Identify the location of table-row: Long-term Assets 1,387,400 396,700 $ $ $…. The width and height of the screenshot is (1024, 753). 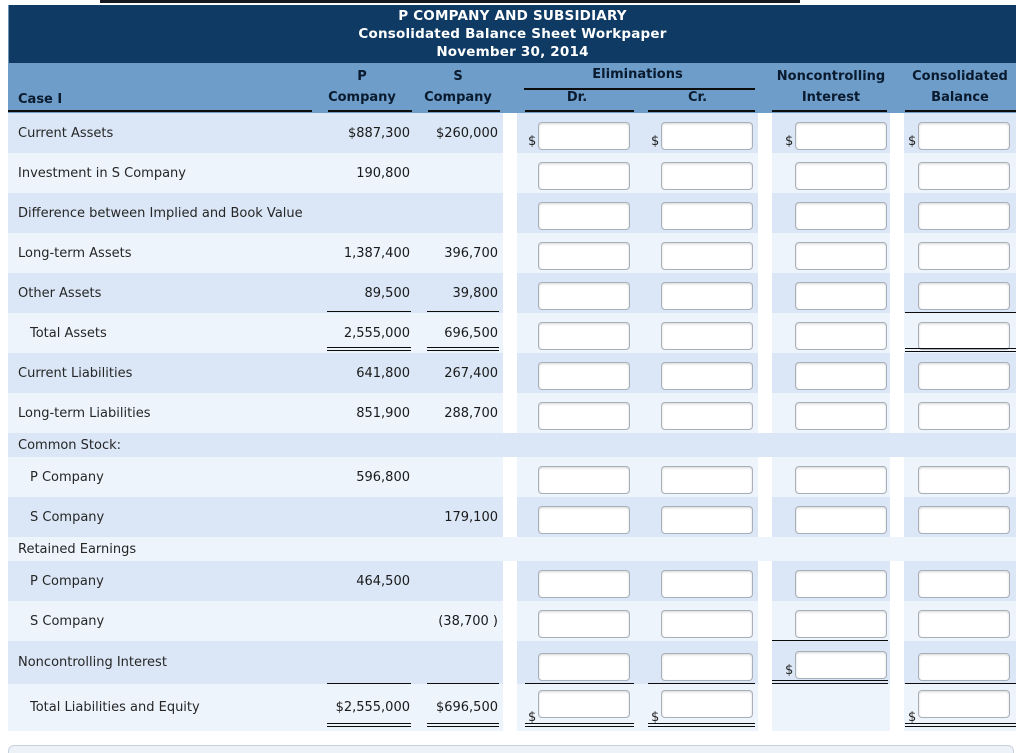
(512, 253).